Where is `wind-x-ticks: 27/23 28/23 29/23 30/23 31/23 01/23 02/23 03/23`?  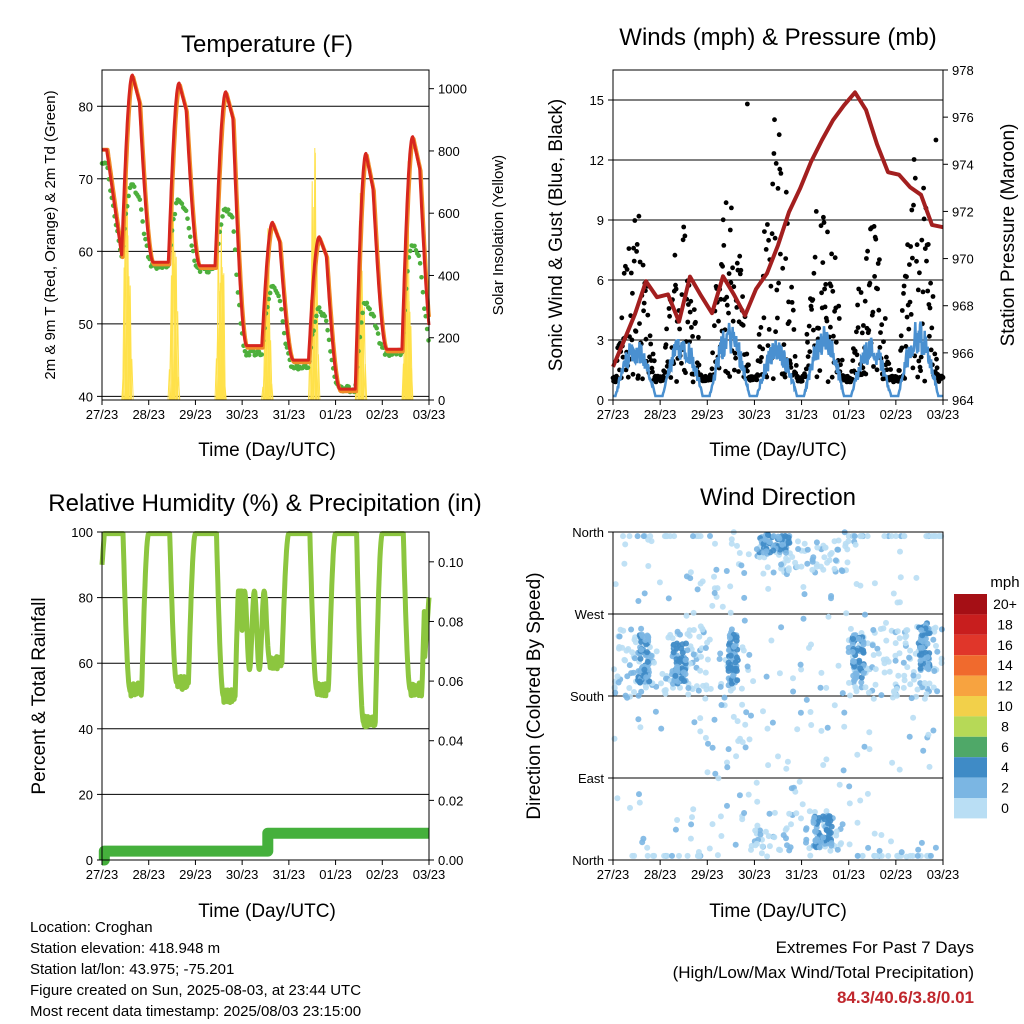 wind-x-ticks: 27/23 28/23 29/23 30/23 31/23 01/23 02/23 03/23 is located at coordinates (778, 411).